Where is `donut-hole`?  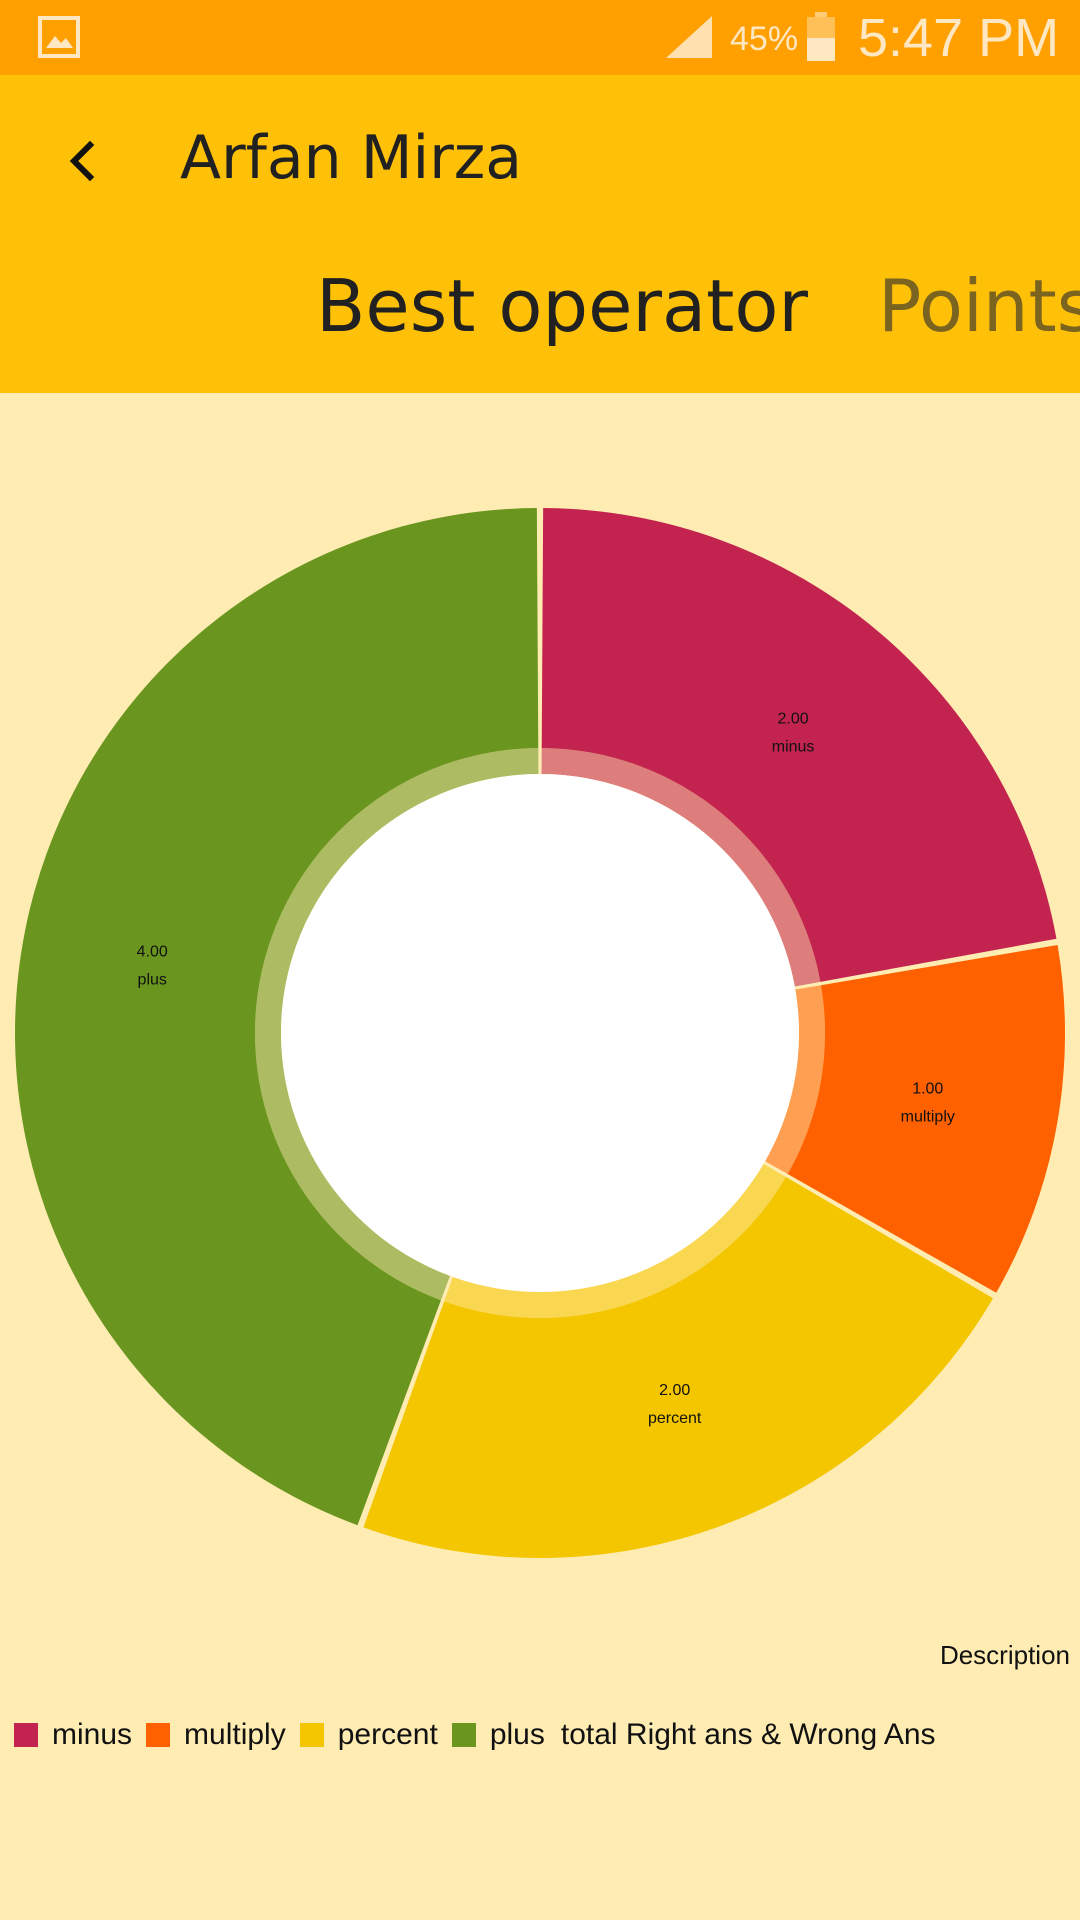
donut-hole is located at coordinates (540, 1033).